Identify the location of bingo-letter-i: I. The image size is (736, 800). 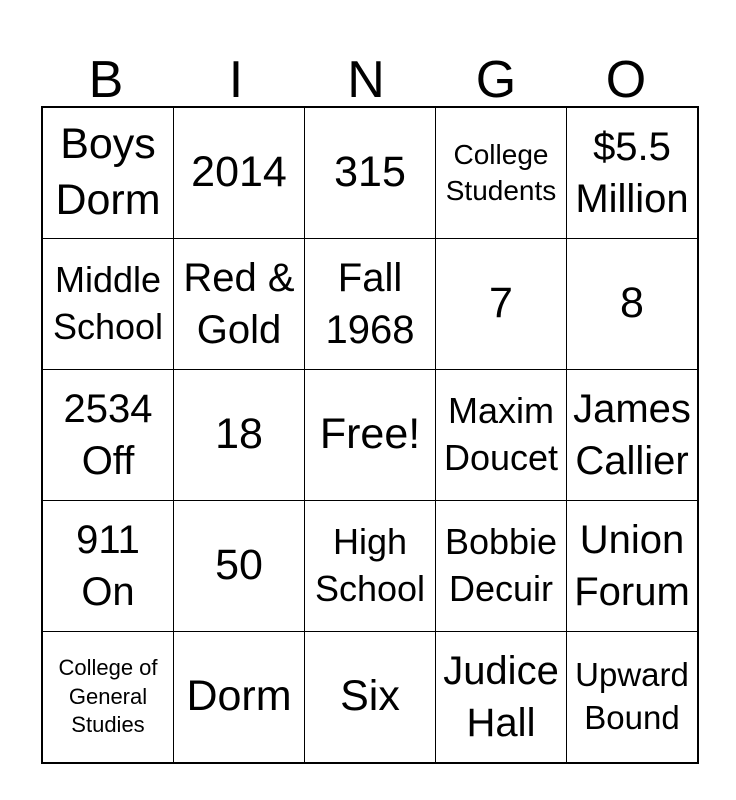
(236, 80).